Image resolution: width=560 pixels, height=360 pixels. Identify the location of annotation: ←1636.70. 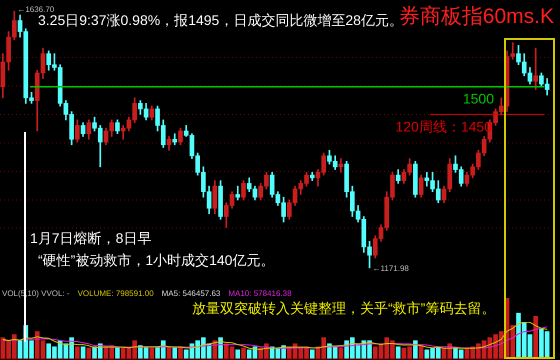
(35, 9).